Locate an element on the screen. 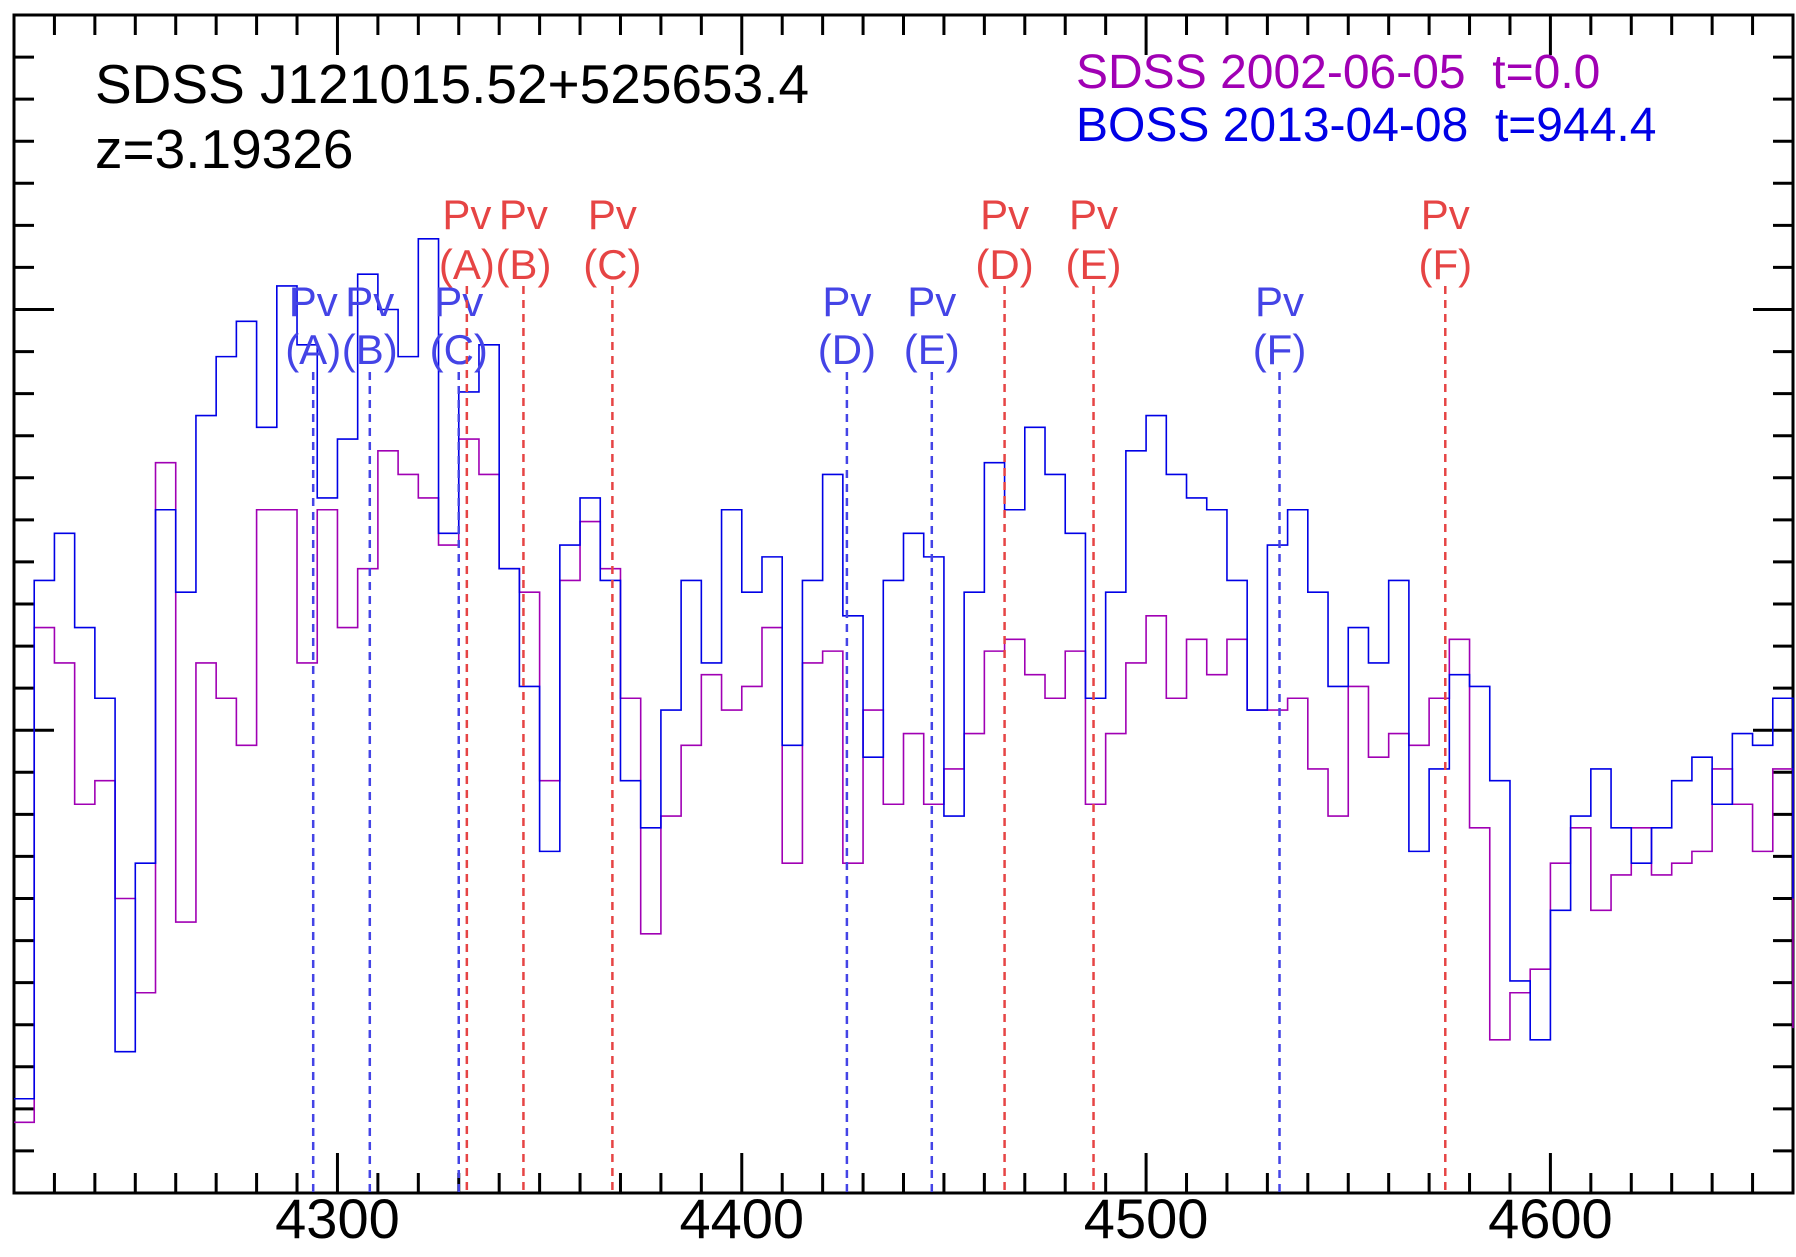 The height and width of the screenshot is (1257, 1796). x-tick-label: 4300 is located at coordinates (337, 1218).